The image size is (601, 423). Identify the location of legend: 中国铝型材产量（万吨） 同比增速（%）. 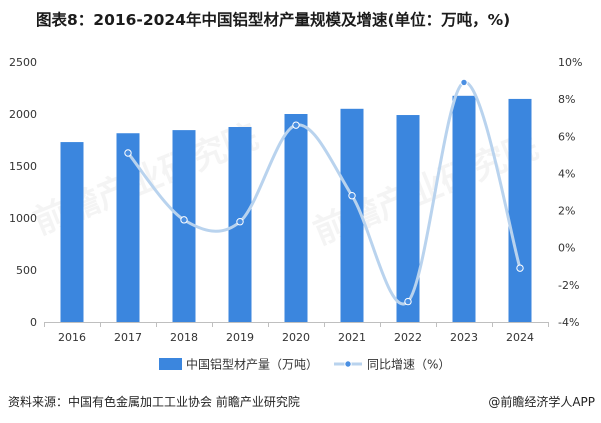
(304, 364).